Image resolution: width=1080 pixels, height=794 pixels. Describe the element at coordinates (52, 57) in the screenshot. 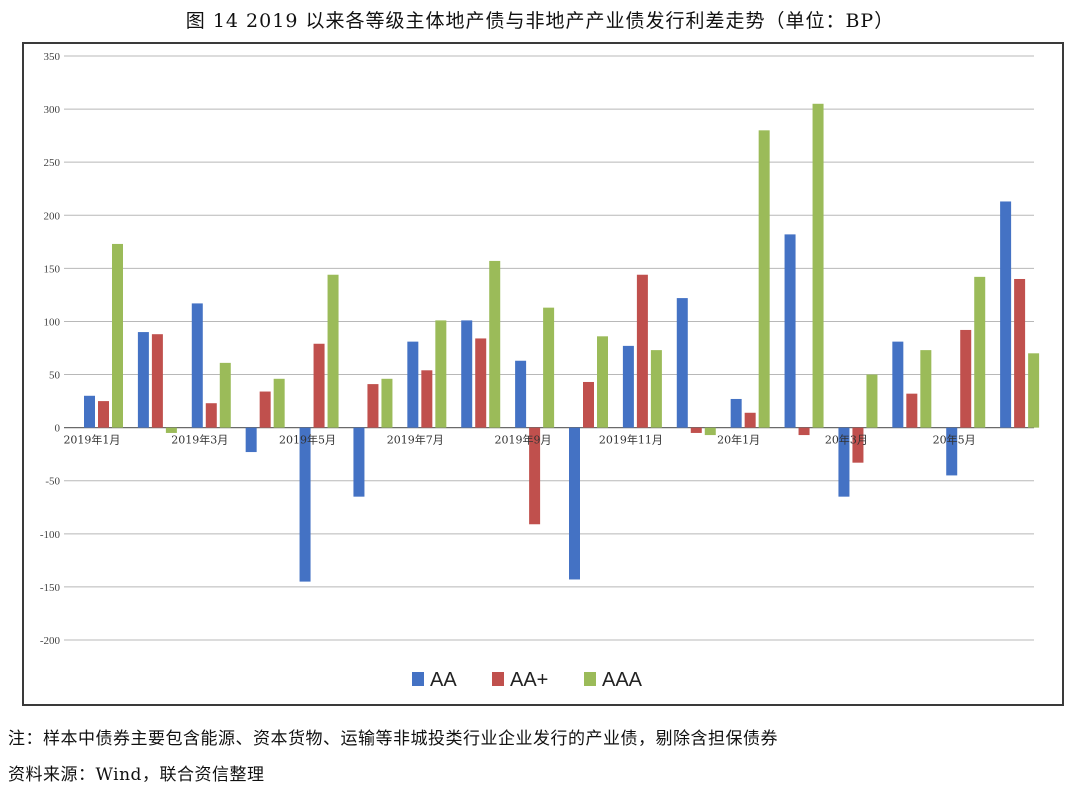

I see `y-tick-label: 350` at that location.